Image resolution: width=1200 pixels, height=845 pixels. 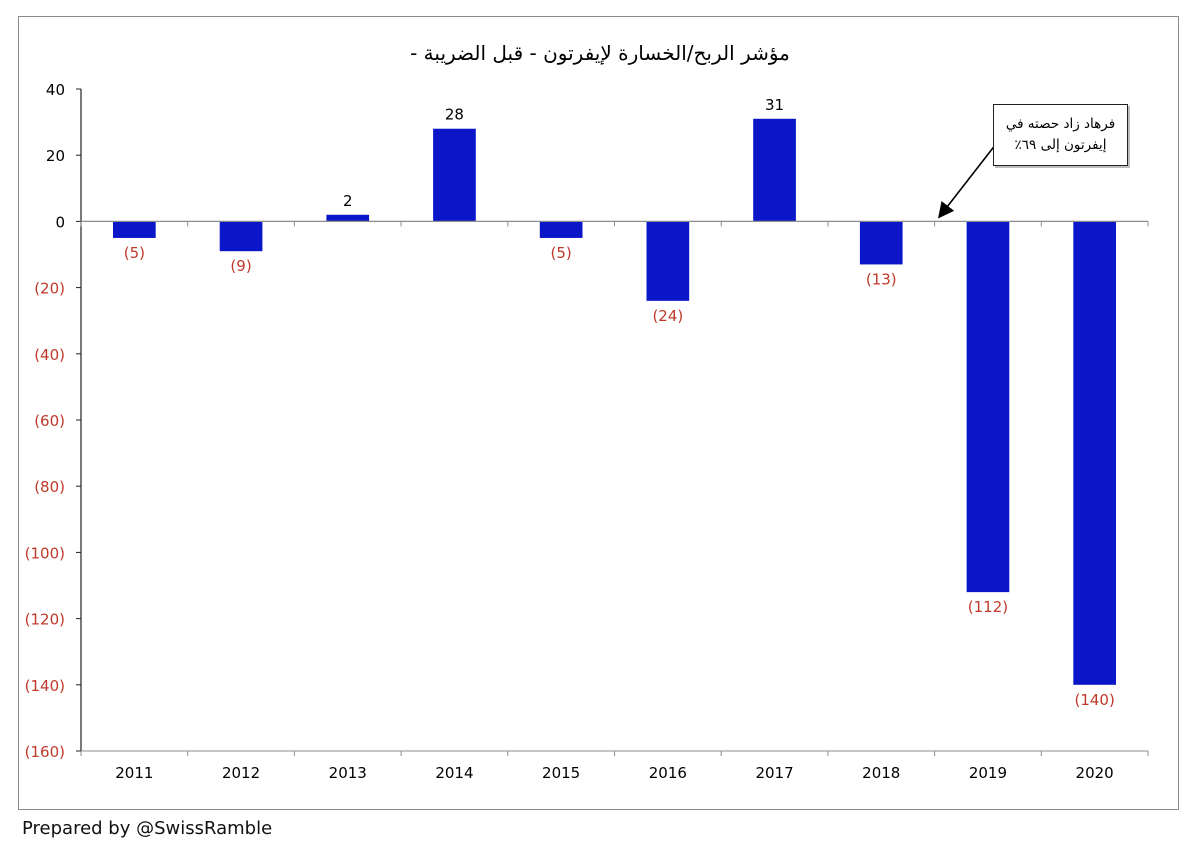 I want to click on bar-2017, so click(x=774, y=170).